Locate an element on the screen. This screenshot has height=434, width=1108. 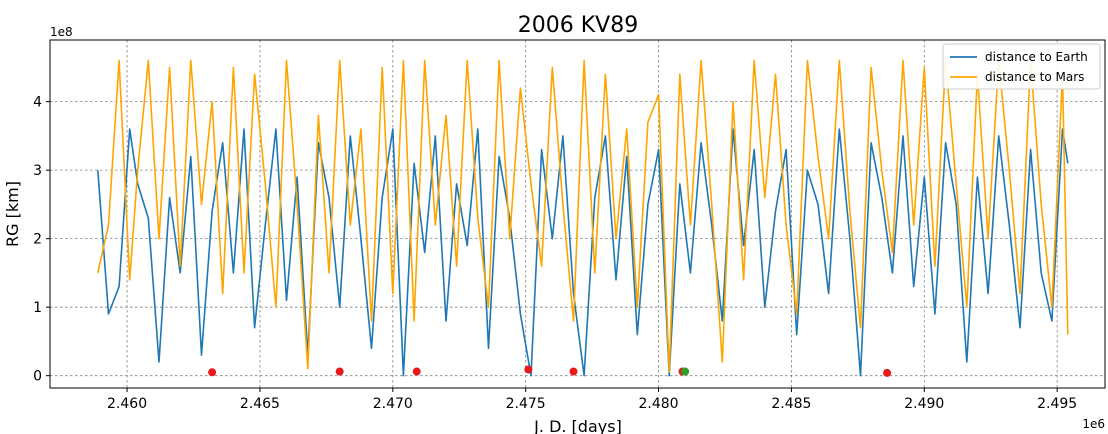
y-tick-label: 4 is located at coordinates (37, 103).